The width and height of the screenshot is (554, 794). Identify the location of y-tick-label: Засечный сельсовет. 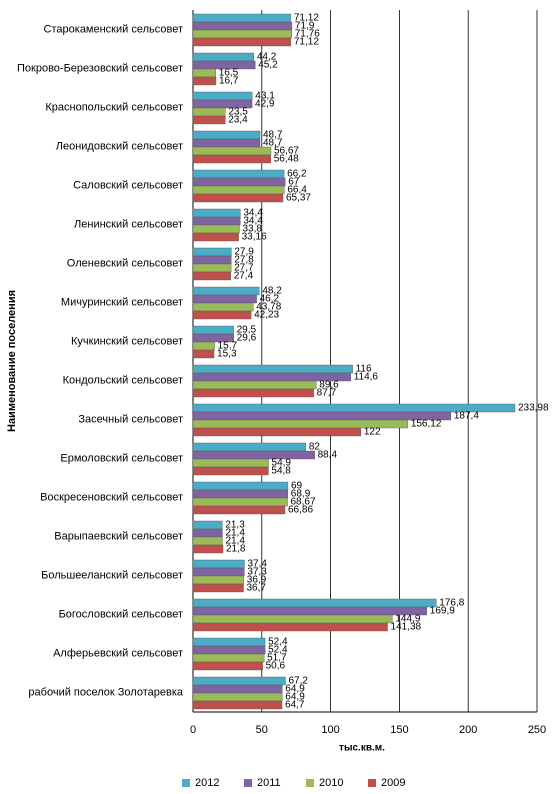
(130, 419).